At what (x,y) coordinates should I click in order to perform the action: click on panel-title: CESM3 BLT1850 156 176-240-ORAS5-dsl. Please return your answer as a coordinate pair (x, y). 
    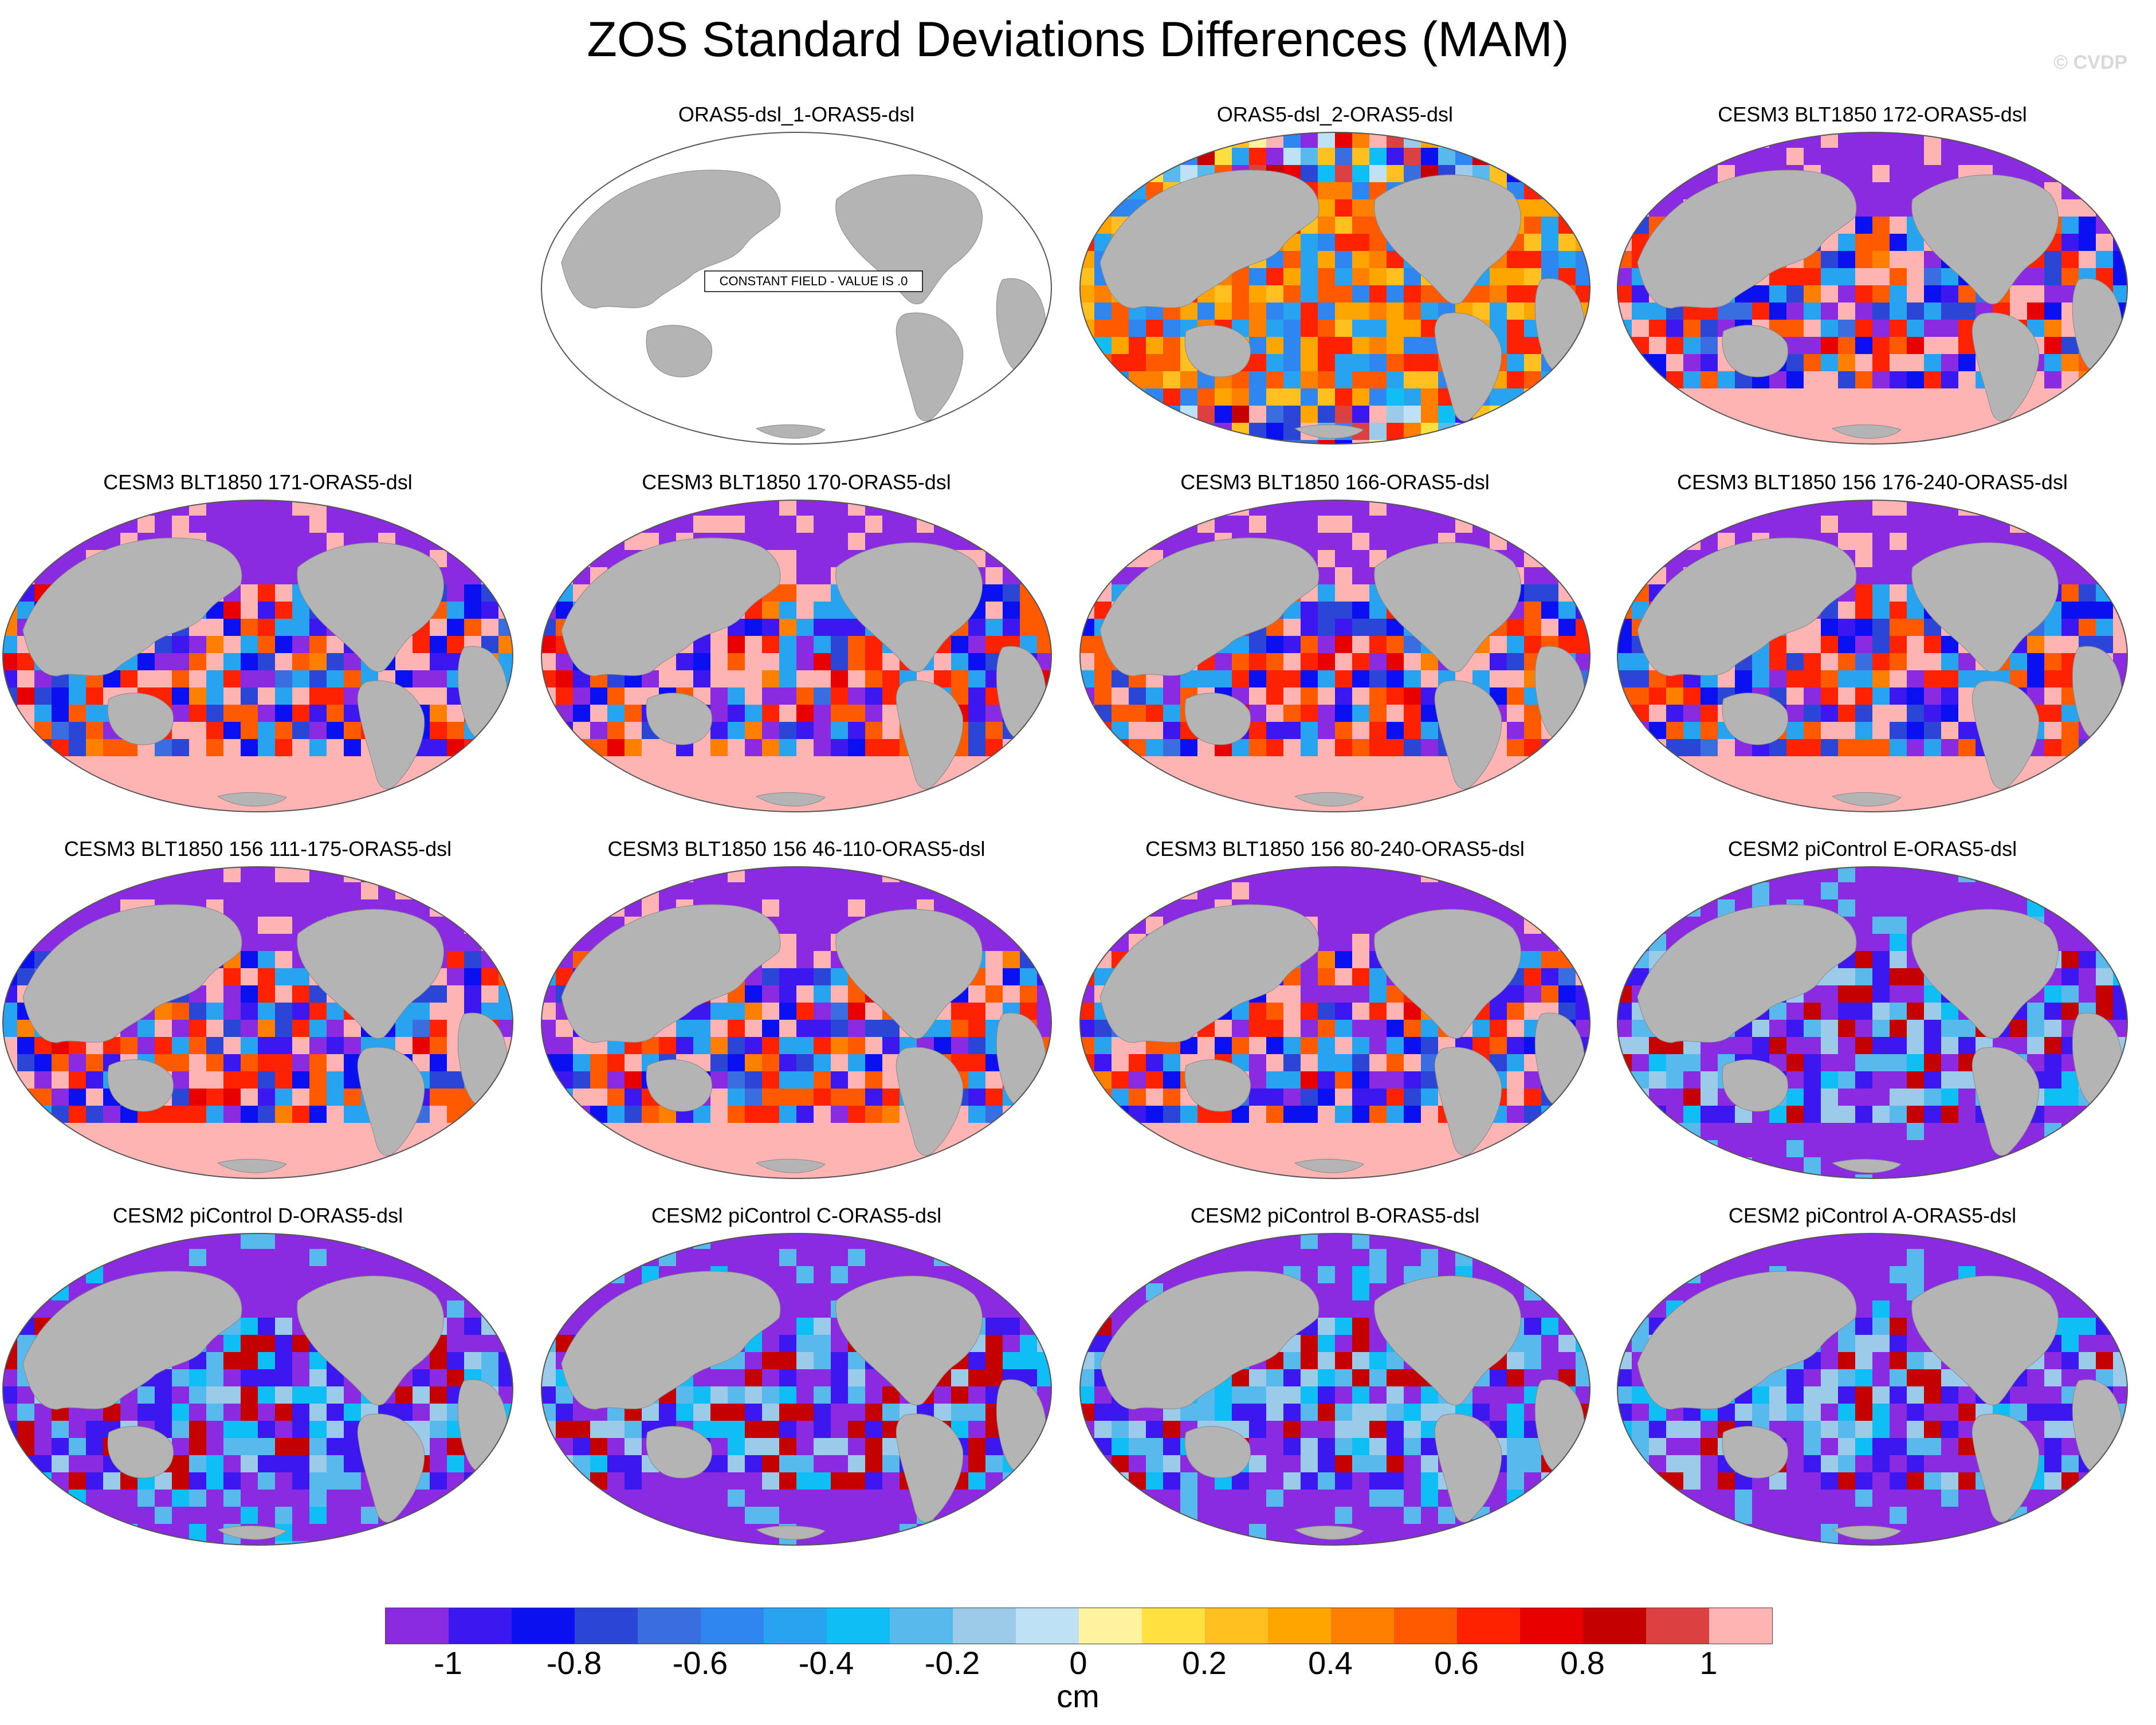
    Looking at the image, I should click on (1872, 482).